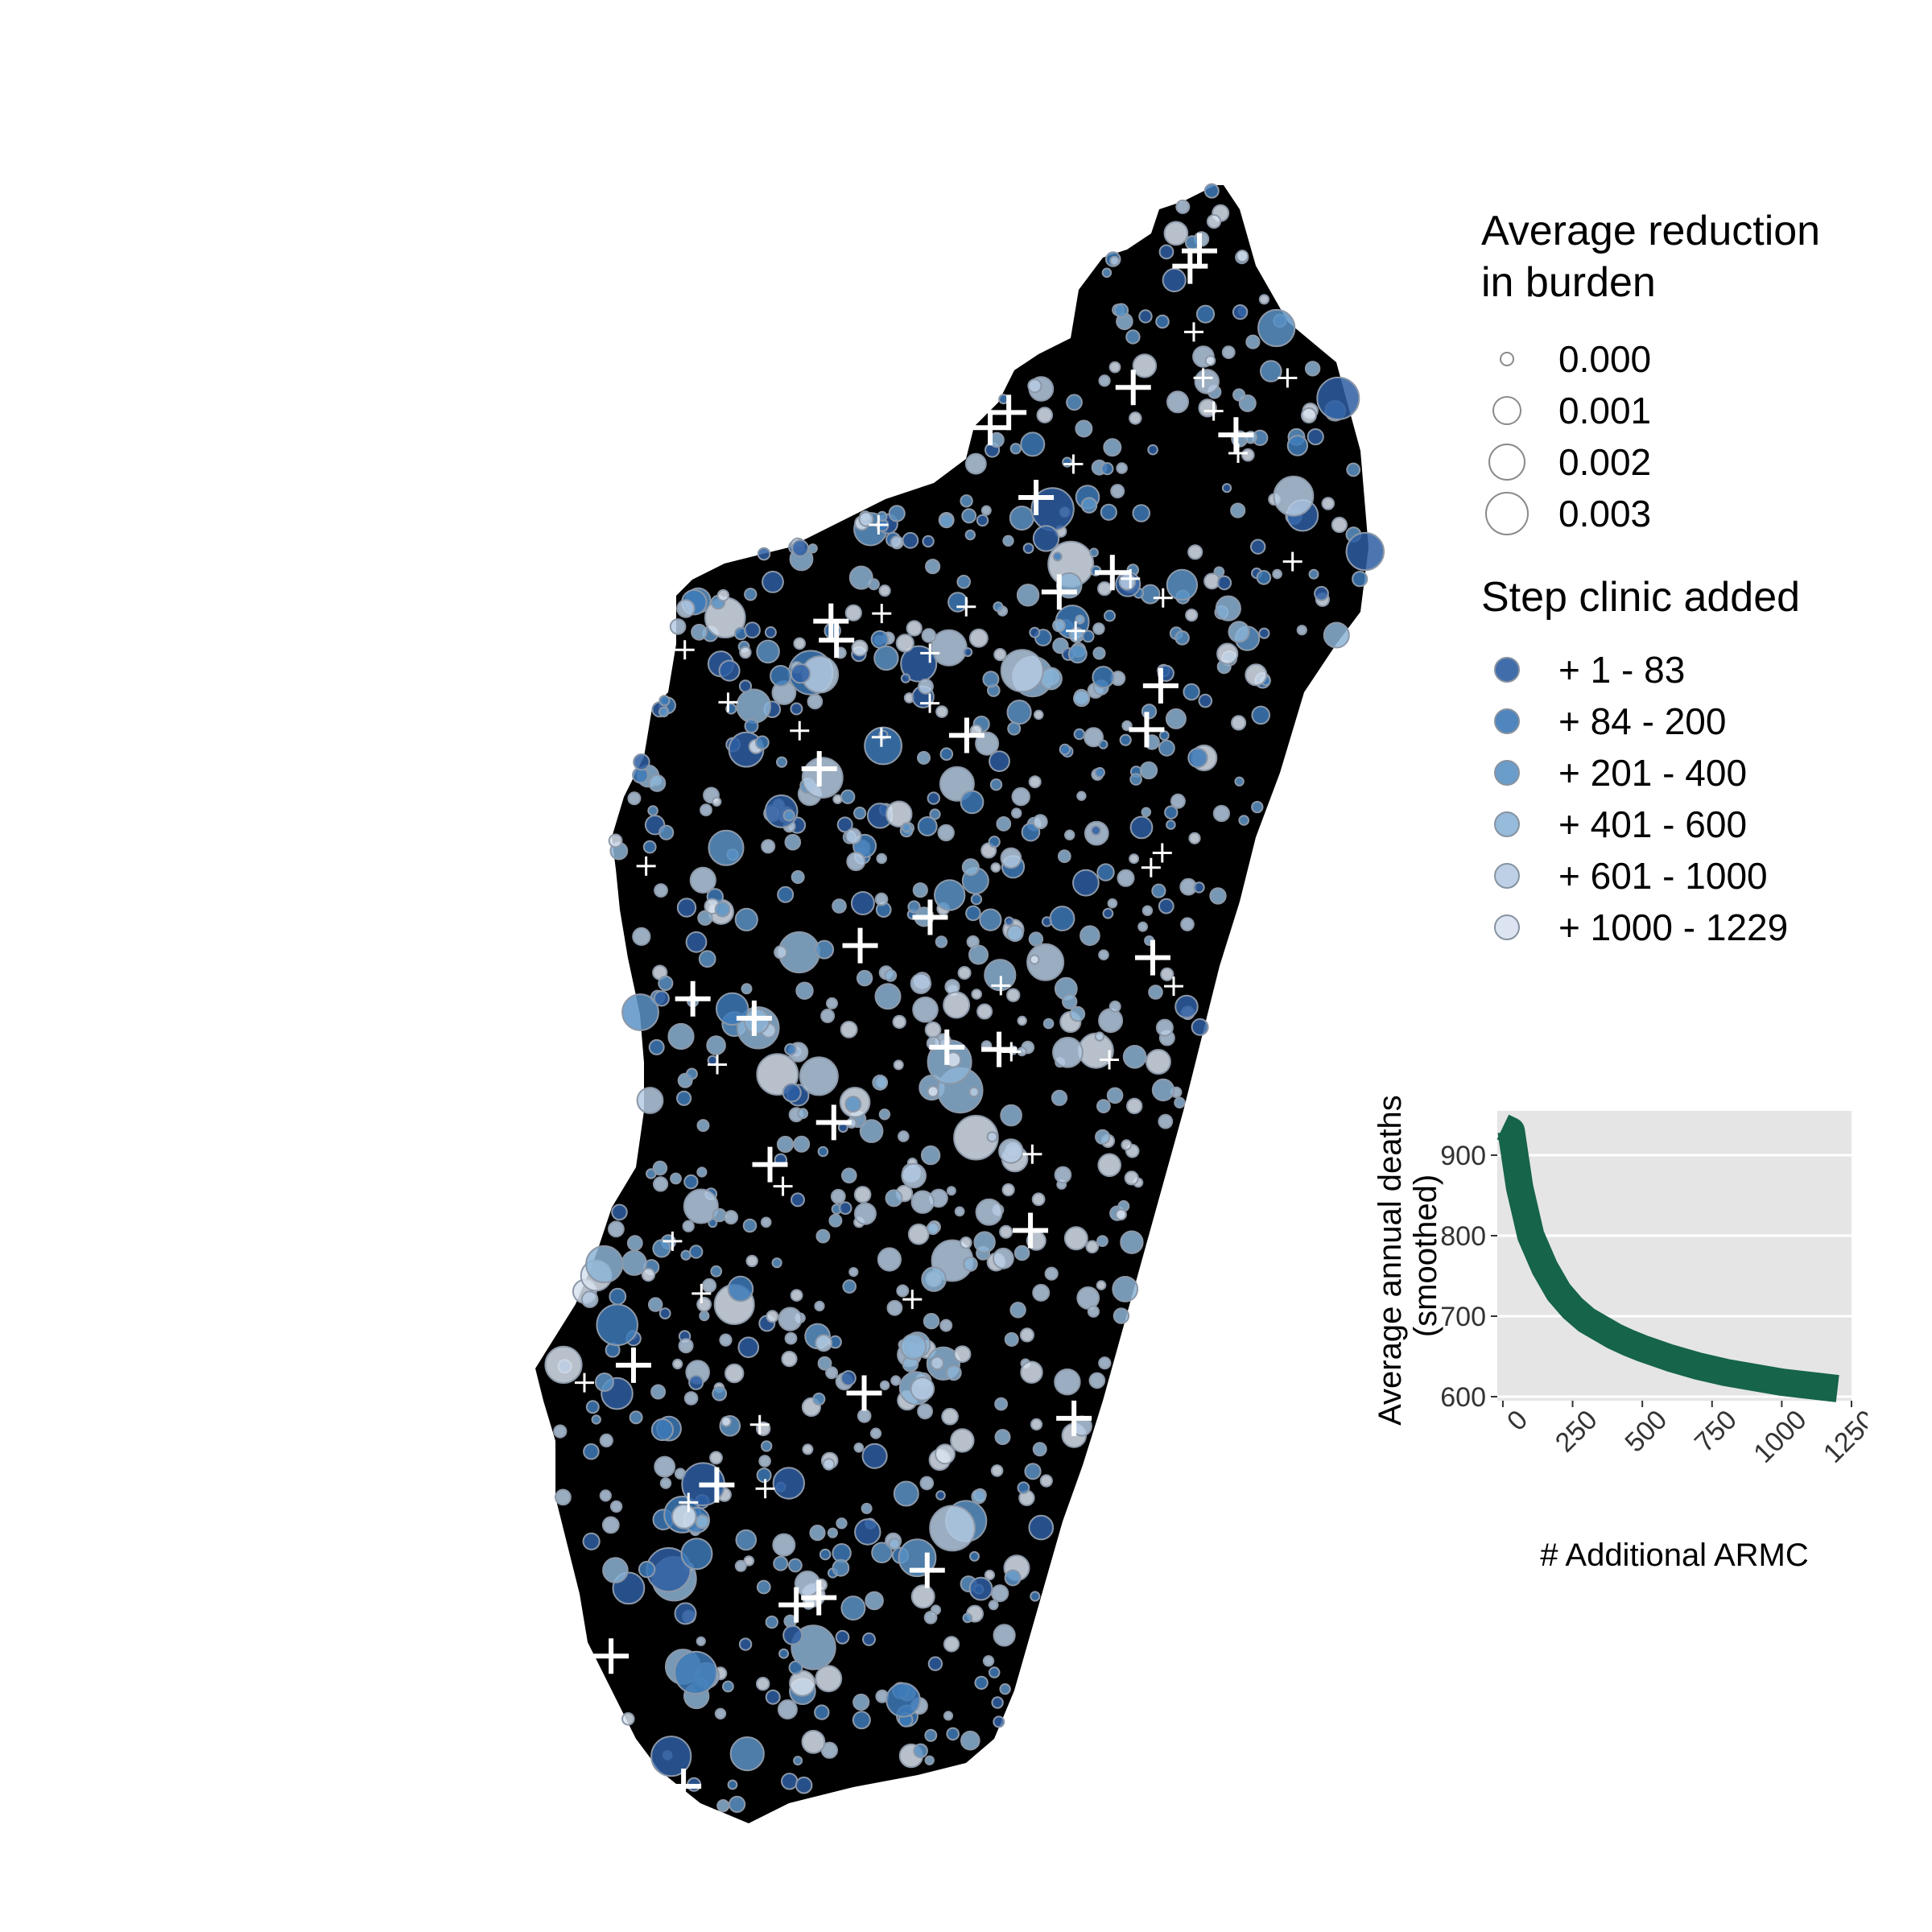  What do you see at coordinates (1634, 927) in the screenshot?
I see `legend-color-item: + 1000 - 1229` at bounding box center [1634, 927].